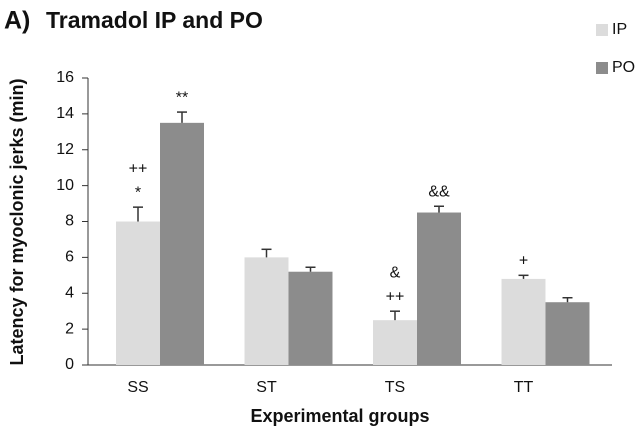  What do you see at coordinates (17, 221) in the screenshot?
I see `y-axis-label: Latency for myoclonic jerks (min)` at bounding box center [17, 221].